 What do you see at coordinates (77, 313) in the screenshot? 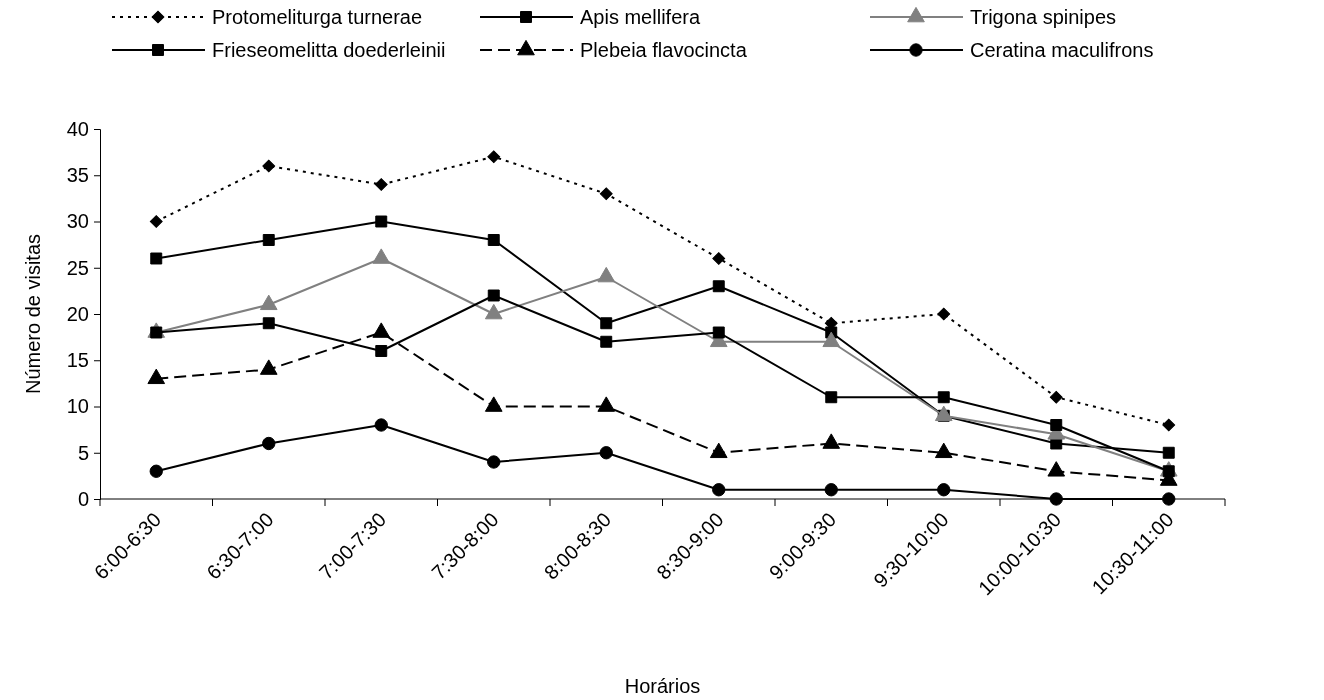
I see `y-tick-label: 20` at bounding box center [77, 313].